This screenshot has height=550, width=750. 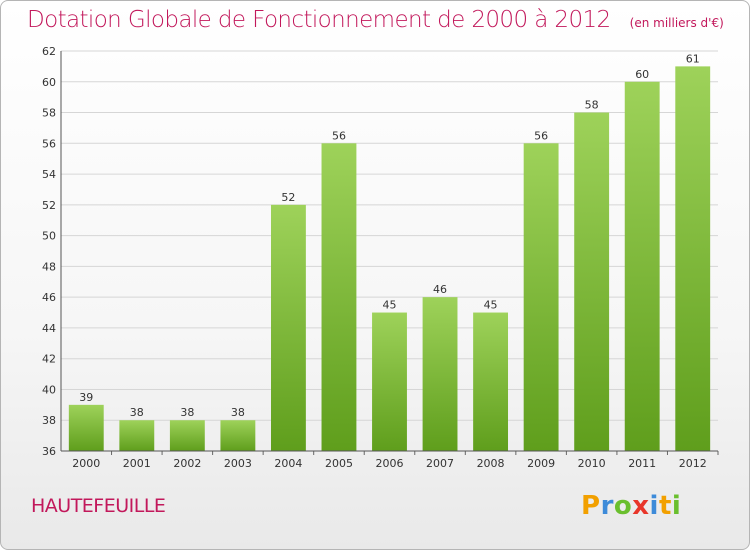 What do you see at coordinates (693, 58) in the screenshot?
I see `bar-value-label: 61` at bounding box center [693, 58].